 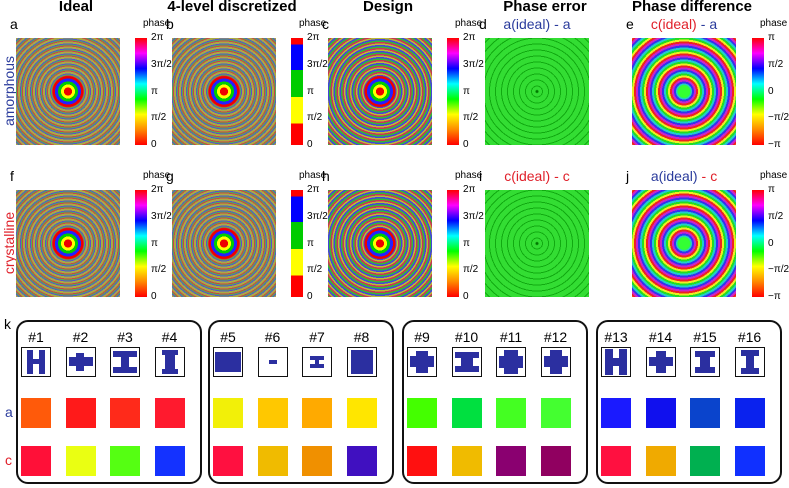 What do you see at coordinates (481, 176) in the screenshot?
I see `panel-letter: i` at bounding box center [481, 176].